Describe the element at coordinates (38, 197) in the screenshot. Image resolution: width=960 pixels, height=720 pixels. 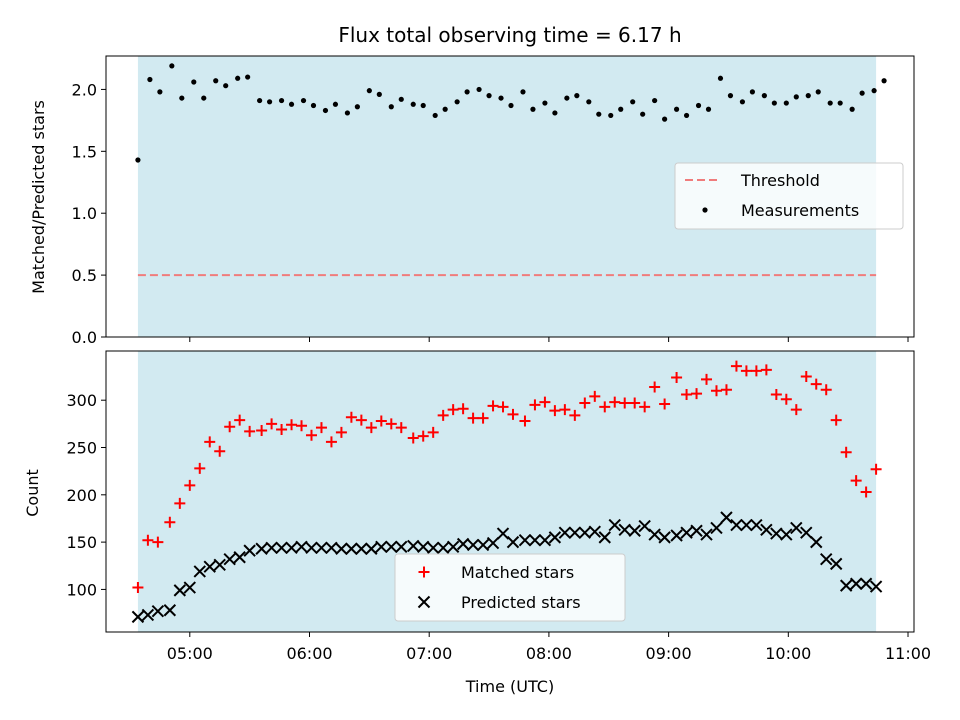
I see `top-y-axis-label: Matched/Predicted stars` at that location.